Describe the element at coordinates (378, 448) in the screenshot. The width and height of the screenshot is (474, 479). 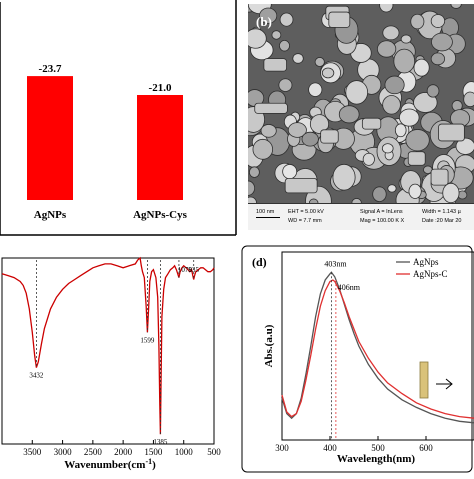
I see `x-tick-label: 500` at that location.